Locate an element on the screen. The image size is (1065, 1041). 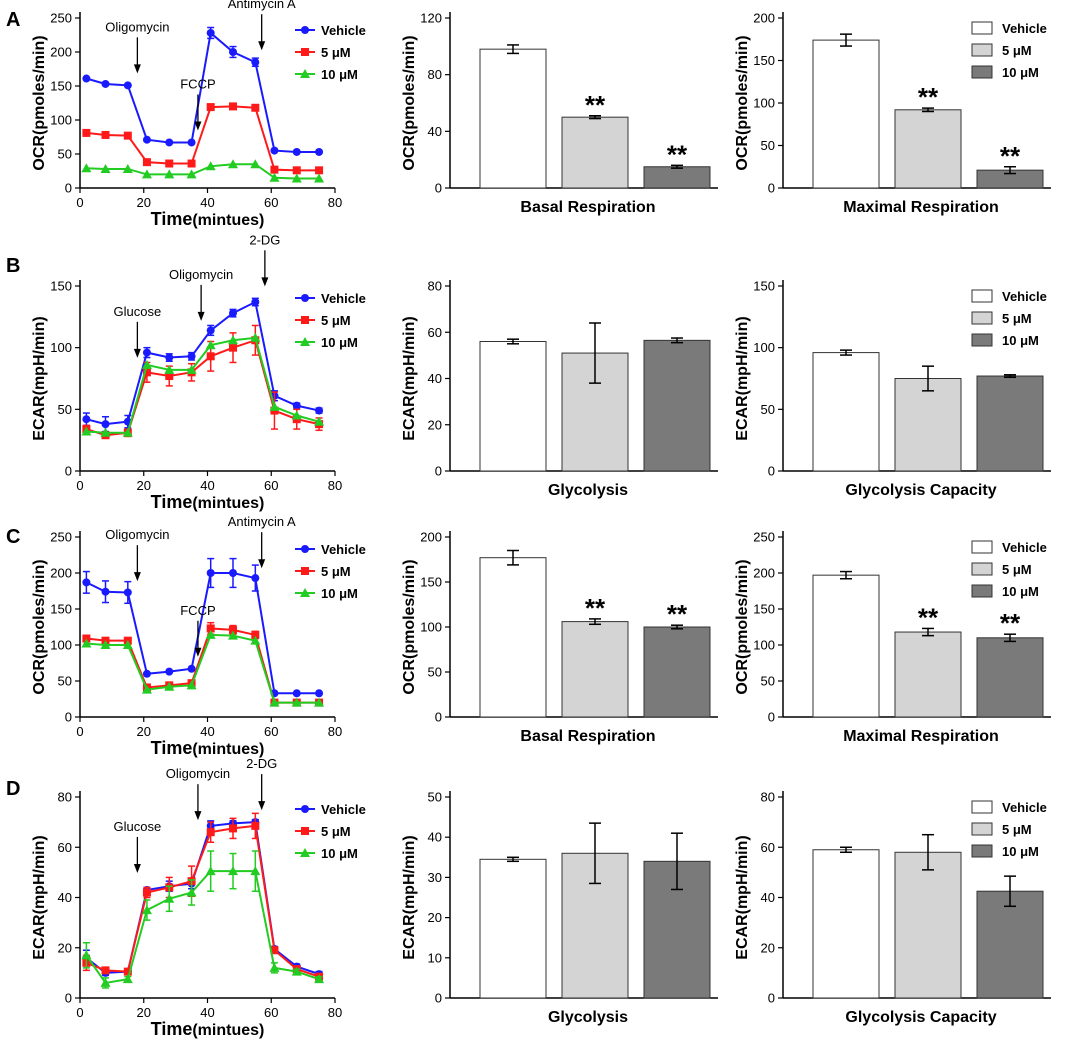
D1-y-axis-label: ECAR(mpH/min) is located at coordinates (39, 897).